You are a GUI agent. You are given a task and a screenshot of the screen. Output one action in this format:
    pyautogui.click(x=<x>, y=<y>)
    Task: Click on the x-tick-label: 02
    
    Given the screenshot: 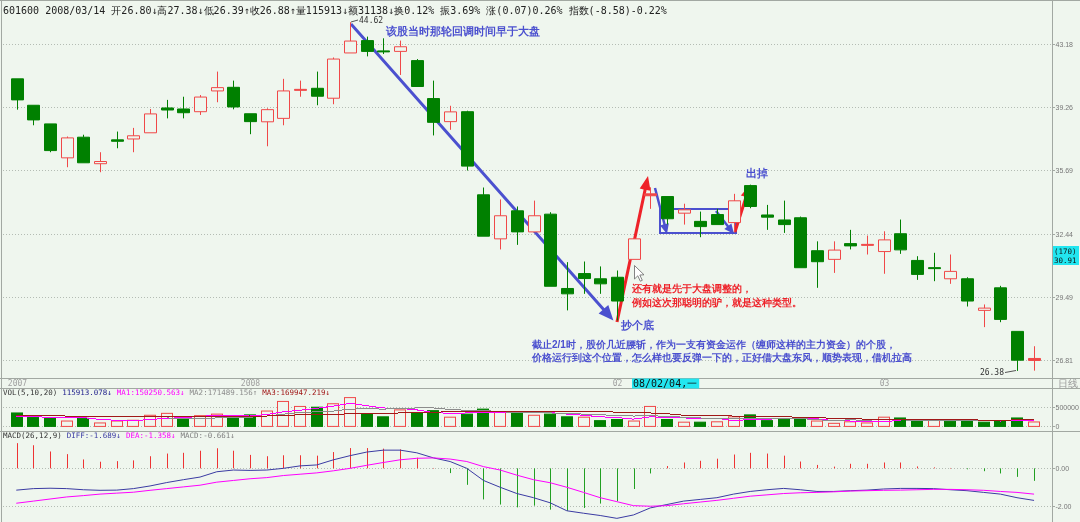 What is the action you would take?
    pyautogui.click(x=617, y=383)
    